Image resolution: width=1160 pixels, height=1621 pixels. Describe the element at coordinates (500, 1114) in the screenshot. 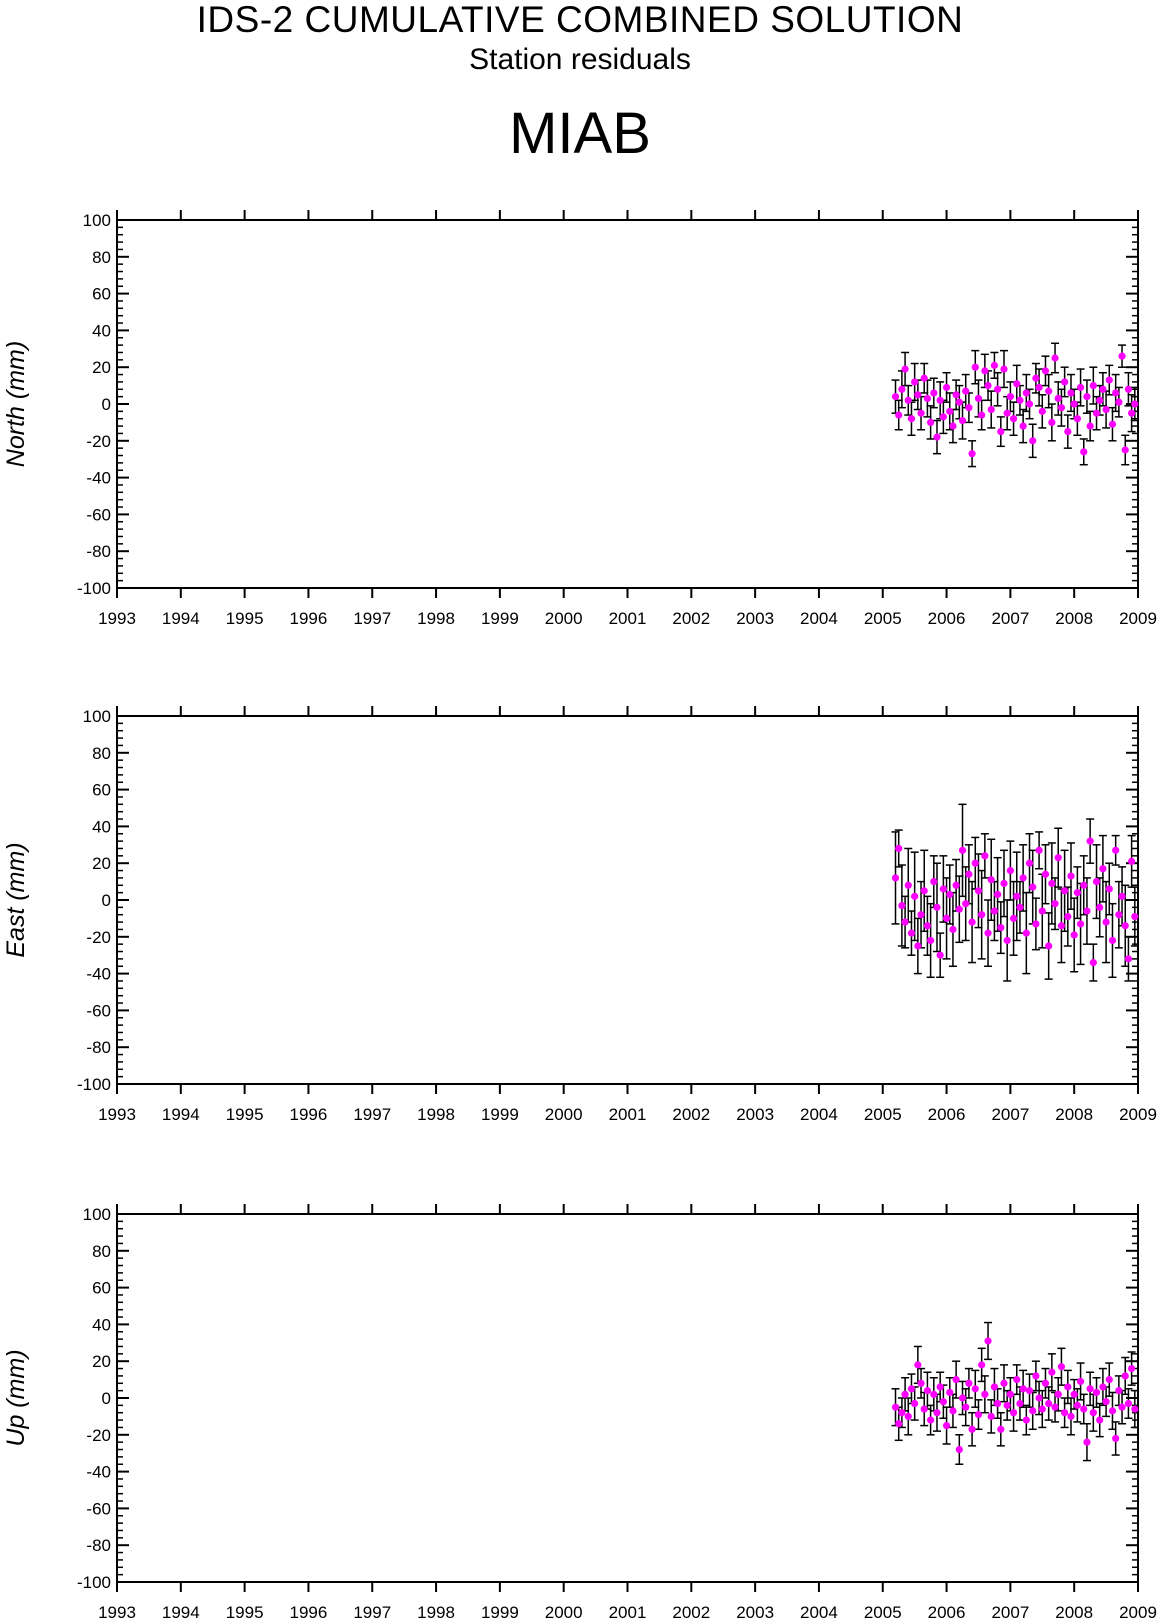

I see `east-xtick-label: 1999` at that location.